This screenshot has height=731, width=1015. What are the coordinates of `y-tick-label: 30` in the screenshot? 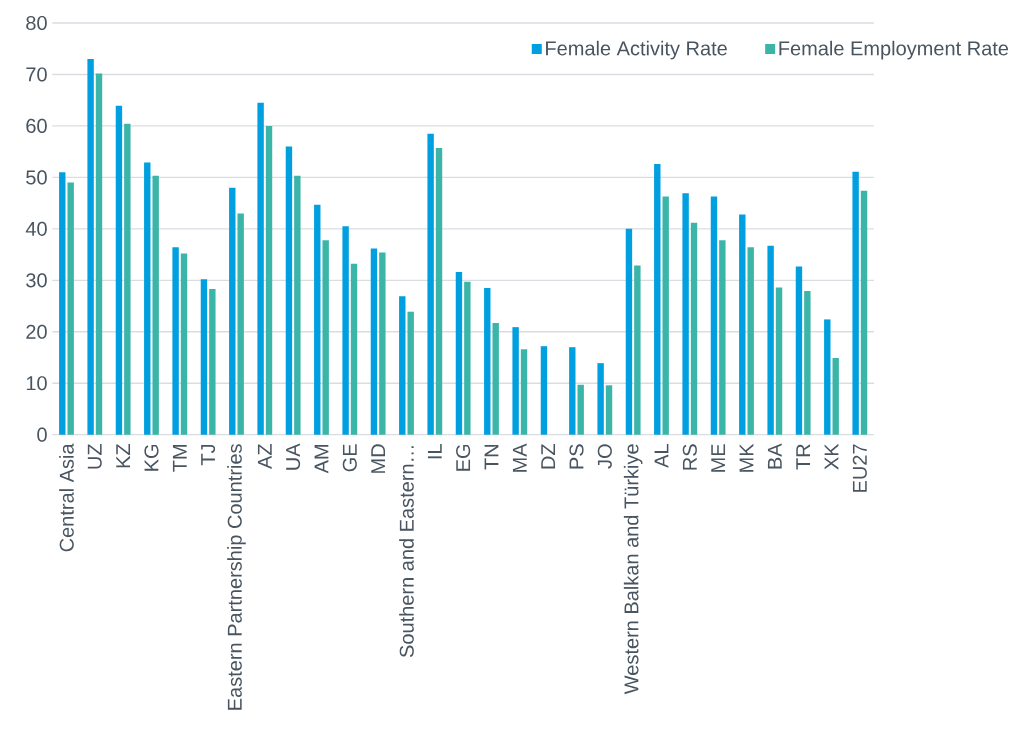 It's located at (36, 280).